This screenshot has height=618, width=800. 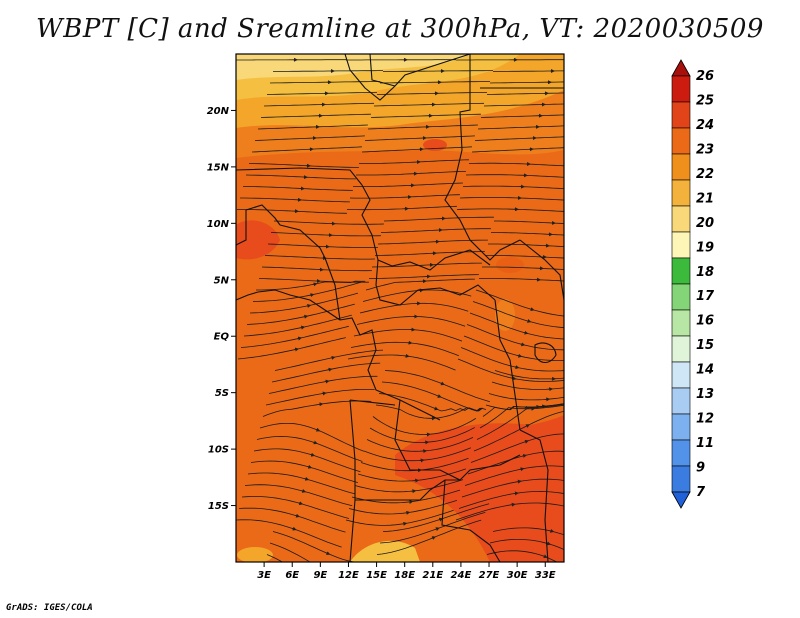 What do you see at coordinates (705, 296) in the screenshot?
I see `colorbar-label: 17` at bounding box center [705, 296].